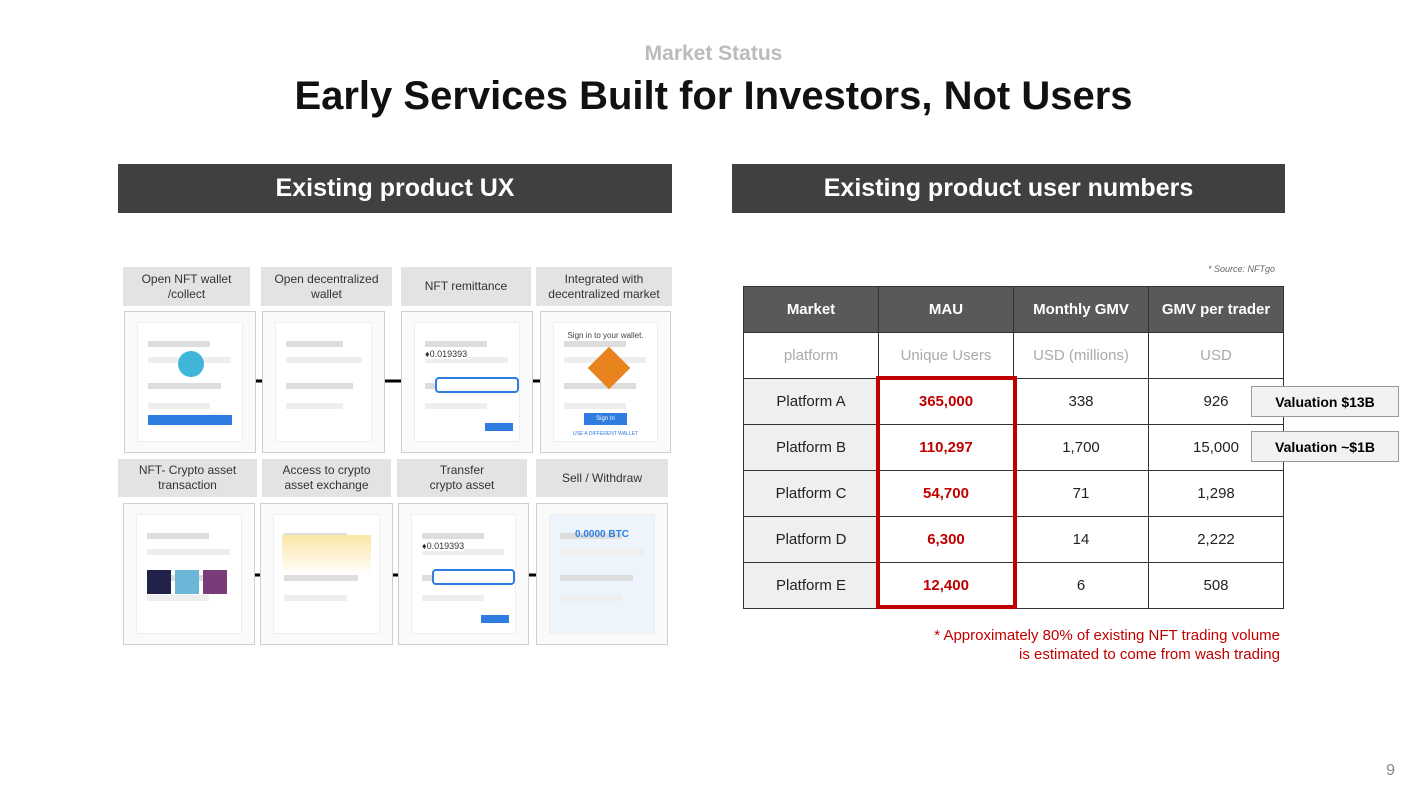 The image size is (1427, 803). I want to click on platform-name: Platform E, so click(811, 585).